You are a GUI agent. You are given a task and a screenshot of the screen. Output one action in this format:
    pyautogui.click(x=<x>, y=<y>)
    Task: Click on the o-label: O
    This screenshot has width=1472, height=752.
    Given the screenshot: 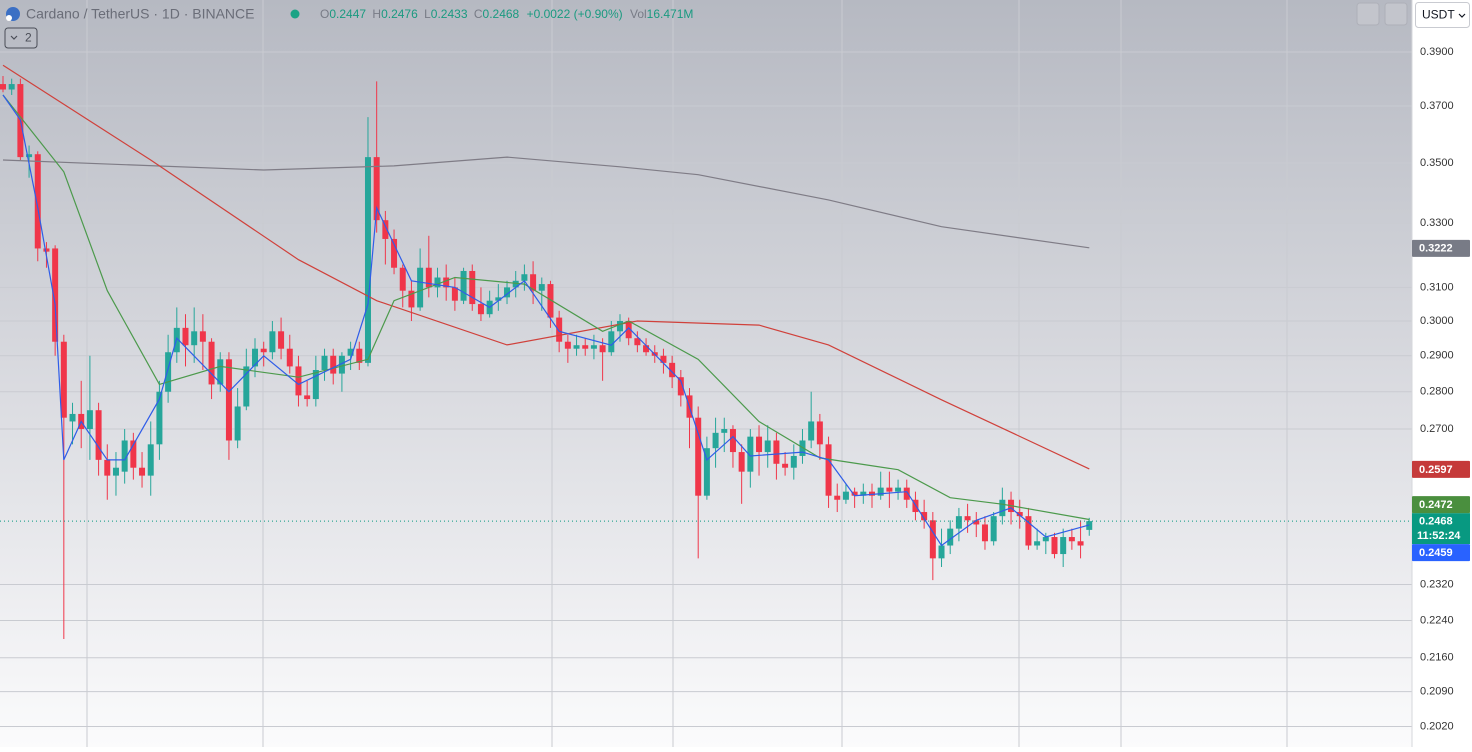 What is the action you would take?
    pyautogui.click(x=324, y=14)
    